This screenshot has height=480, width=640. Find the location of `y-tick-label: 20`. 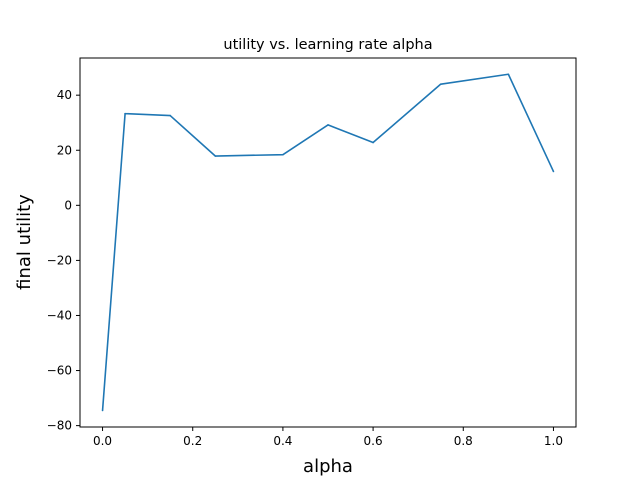

y-tick-label: 20 is located at coordinates (64, 150).